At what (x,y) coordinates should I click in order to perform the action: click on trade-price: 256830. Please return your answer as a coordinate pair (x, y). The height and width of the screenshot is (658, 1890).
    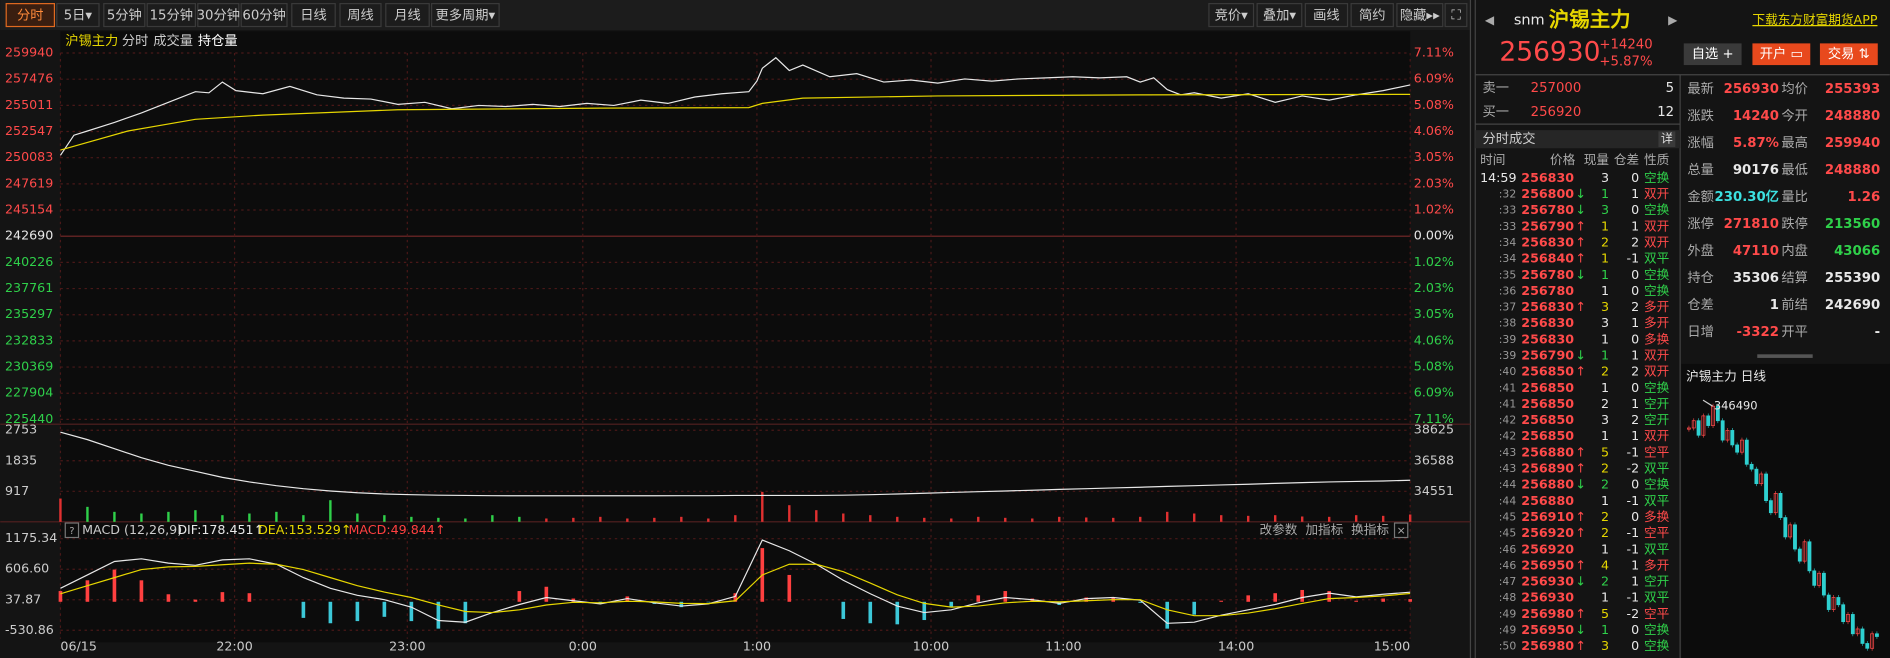
    Looking at the image, I should click on (1547, 338).